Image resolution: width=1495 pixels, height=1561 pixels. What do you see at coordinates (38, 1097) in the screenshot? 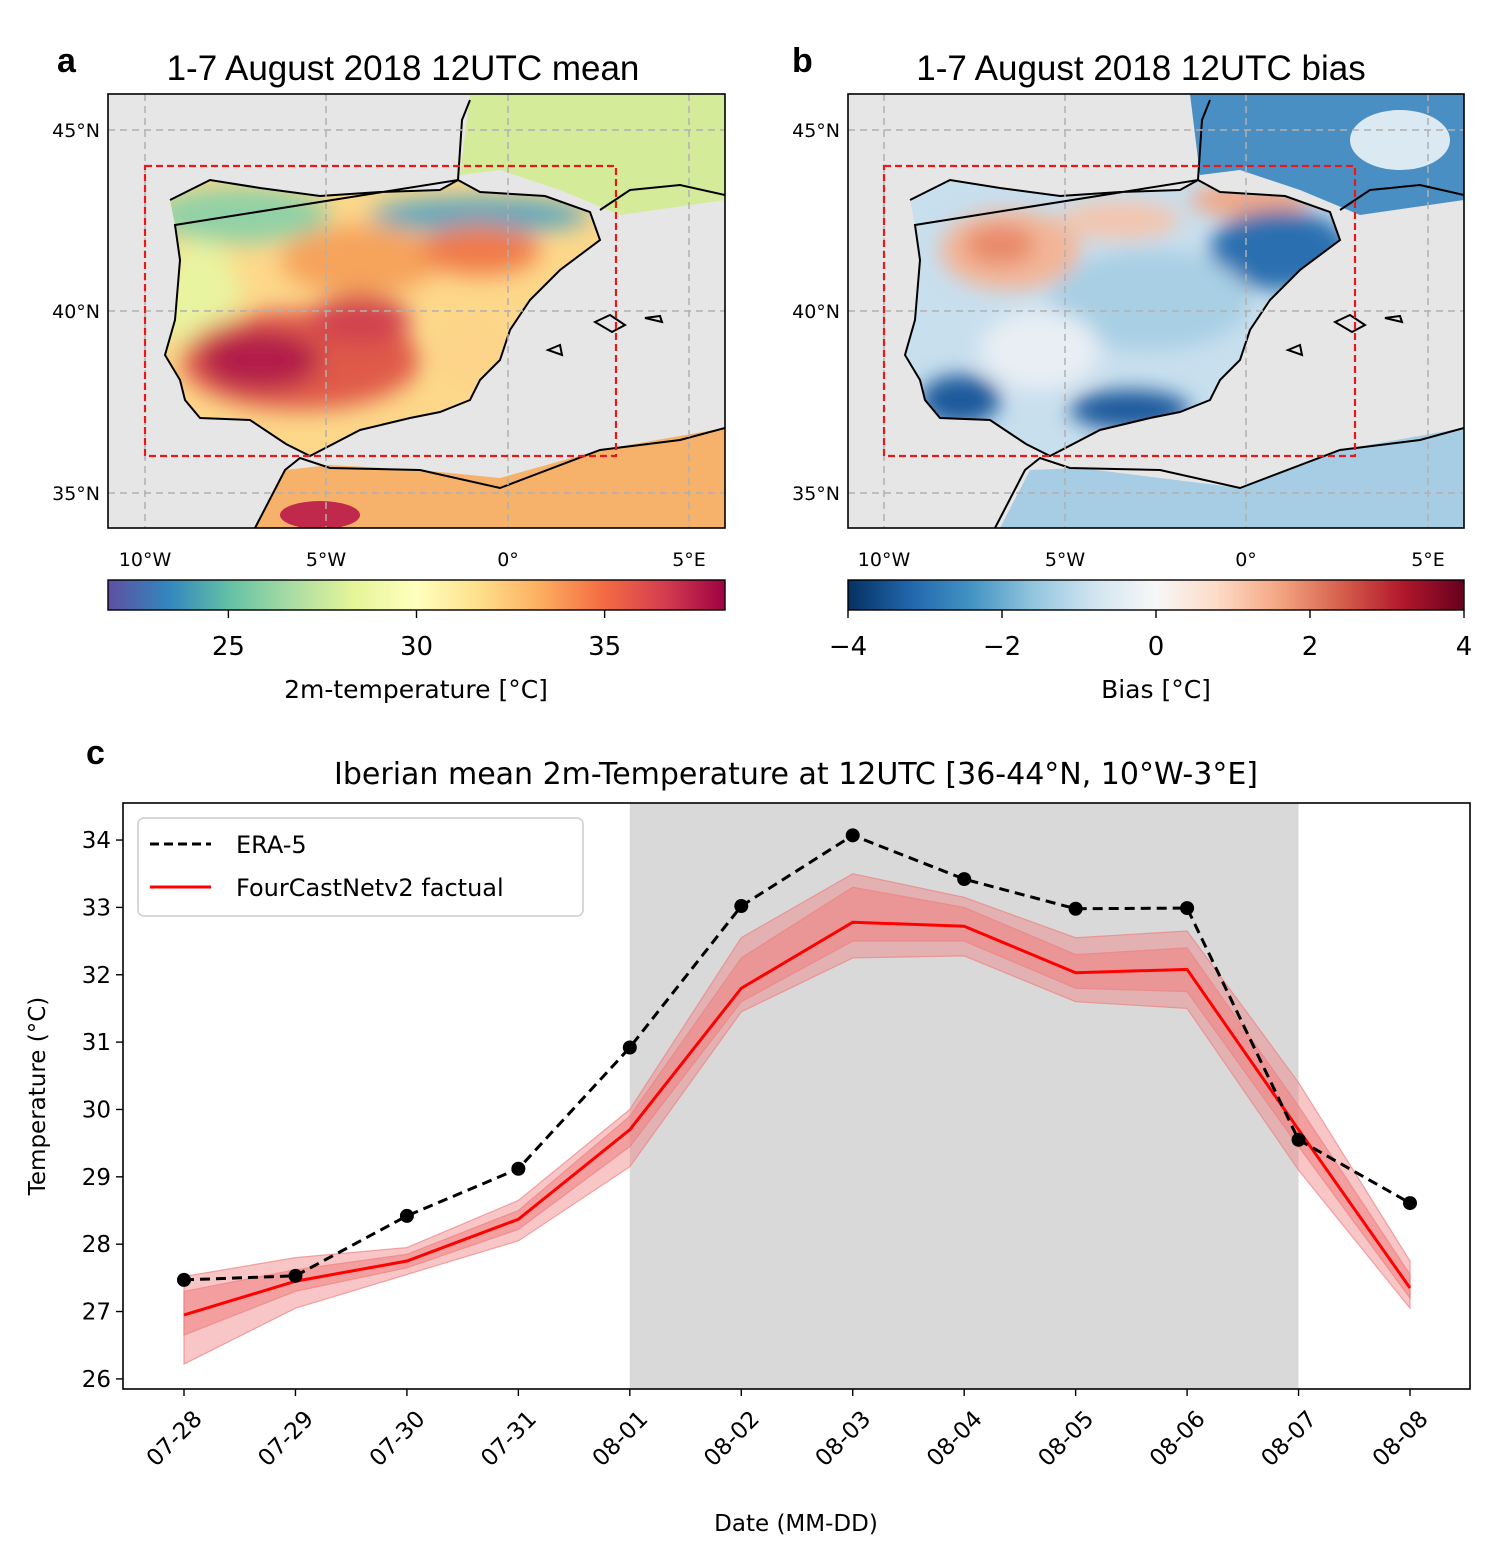
I see `y-axis-label: Temperature (°C)` at bounding box center [38, 1097].